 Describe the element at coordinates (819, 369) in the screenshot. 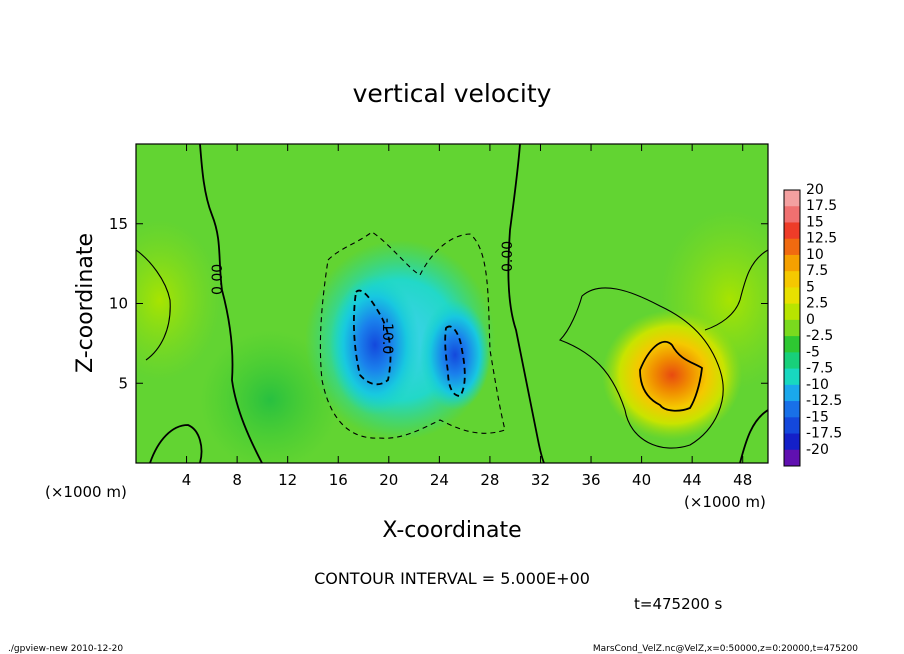

I see `colorbar-label: -7.5` at that location.